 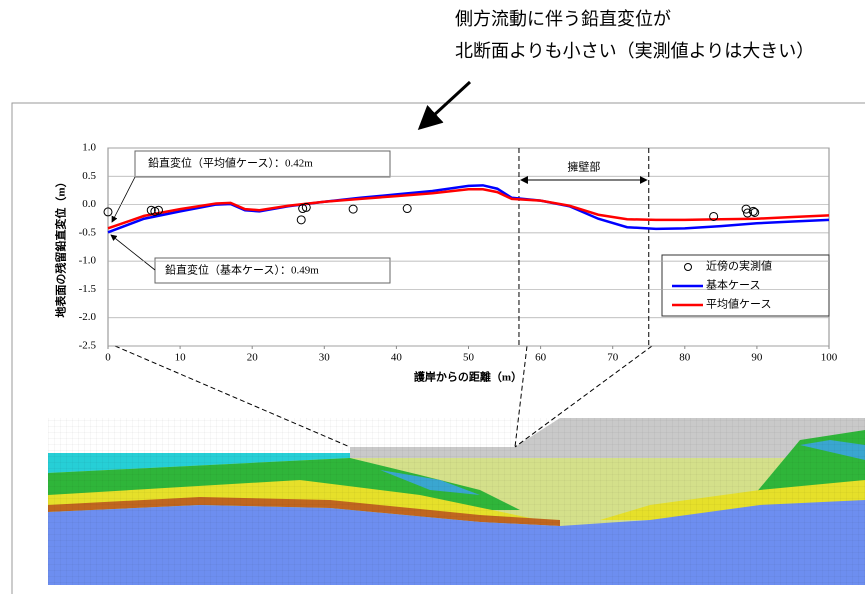 I want to click on annotation: 北断面よりも小さい（実測値よりは大きい）, so click(x=634, y=51).